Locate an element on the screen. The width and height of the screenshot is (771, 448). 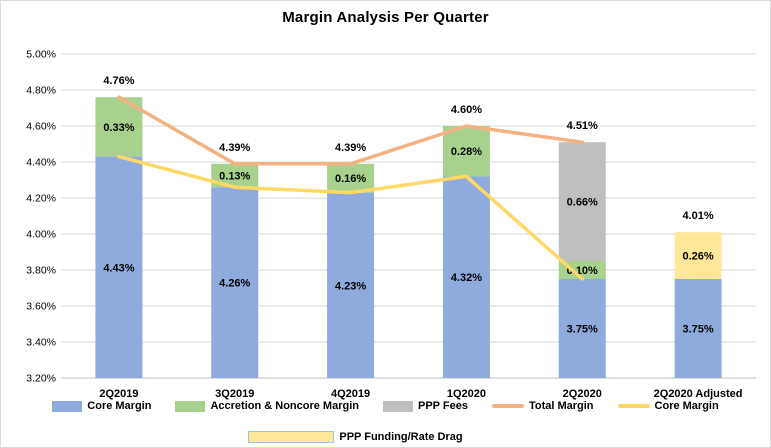
y-tick-label: 3.60% is located at coordinates (41, 307).